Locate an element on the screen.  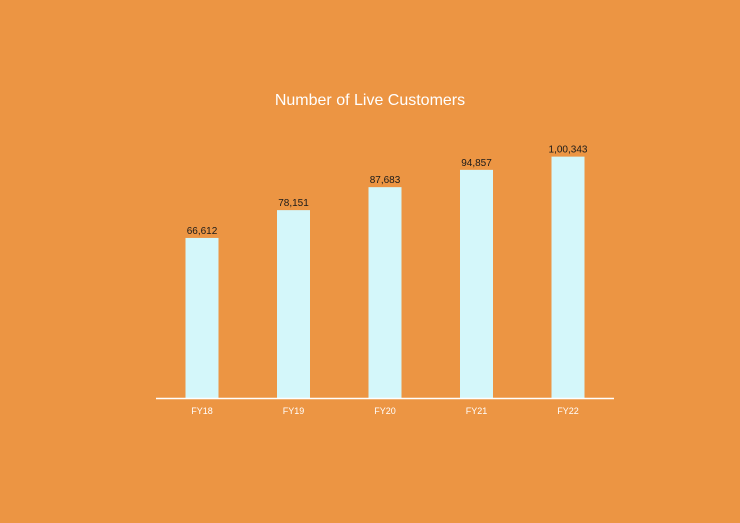
data-label-fy19: 78,151 is located at coordinates (293, 203).